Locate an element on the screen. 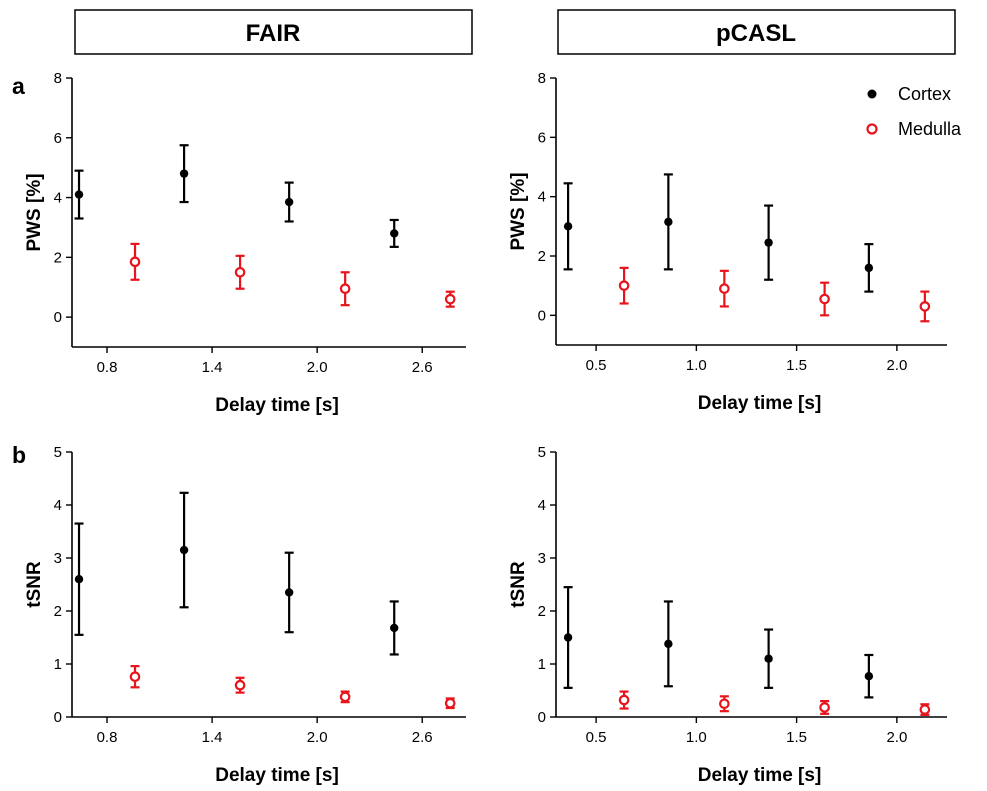  legend-medulla-label: Medulla is located at coordinates (930, 129).